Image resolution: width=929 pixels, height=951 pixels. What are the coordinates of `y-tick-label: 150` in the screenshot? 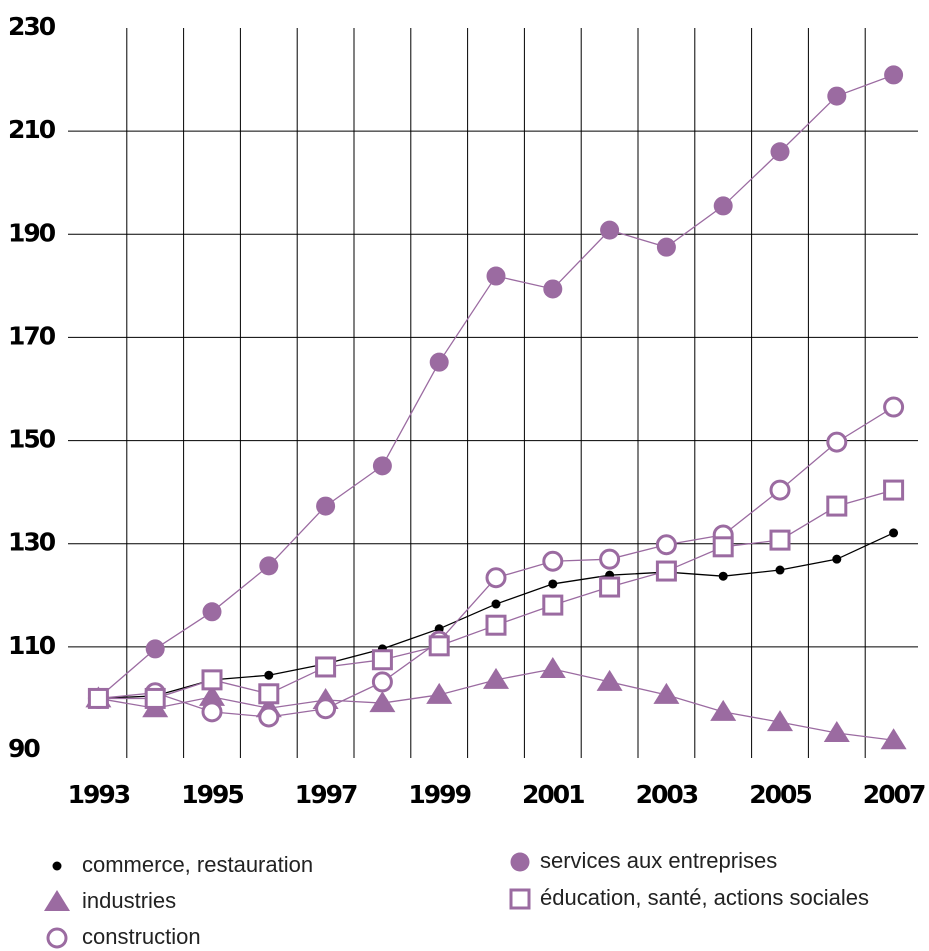 It's located at (32, 439).